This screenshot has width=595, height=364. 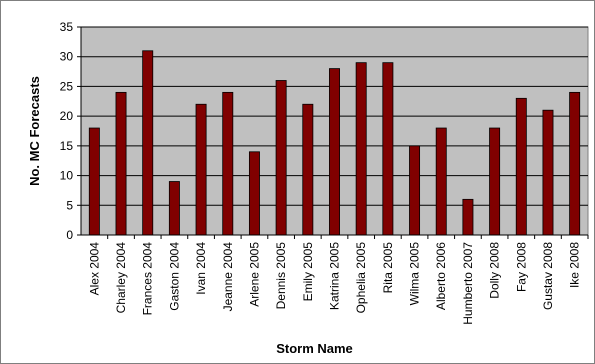 I want to click on y-axis-title: No. MC Forecasts, so click(x=34, y=131).